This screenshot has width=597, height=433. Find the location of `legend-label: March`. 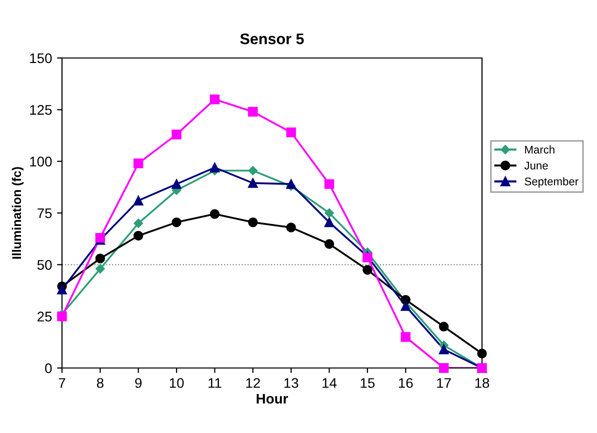

legend-label: March is located at coordinates (539, 149).